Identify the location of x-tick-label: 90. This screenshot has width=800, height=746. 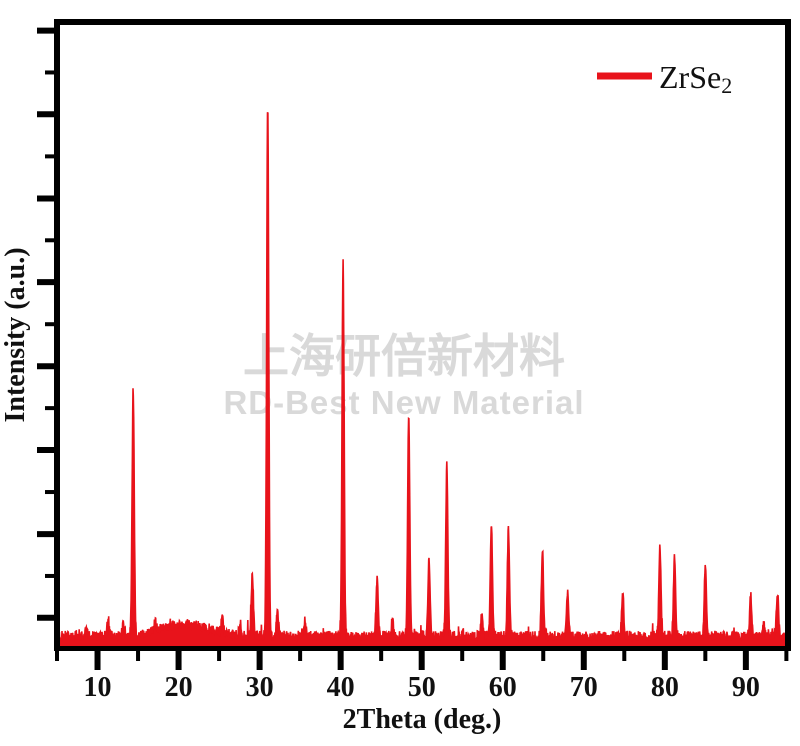
(746, 687).